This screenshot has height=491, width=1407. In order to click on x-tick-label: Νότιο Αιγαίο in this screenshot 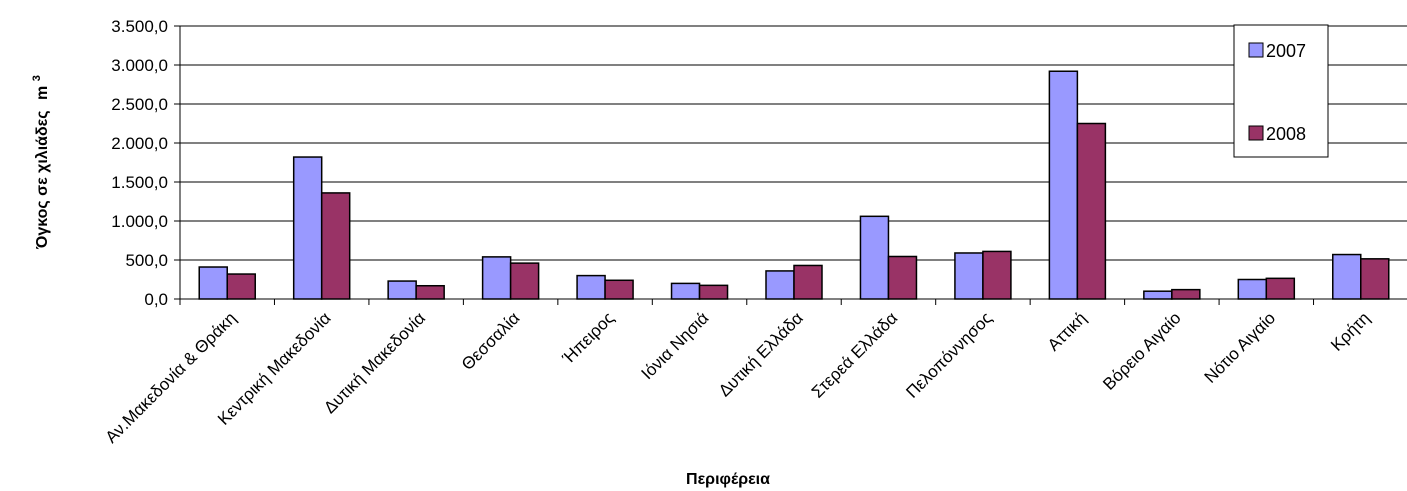, I will do `click(1240, 347)`.